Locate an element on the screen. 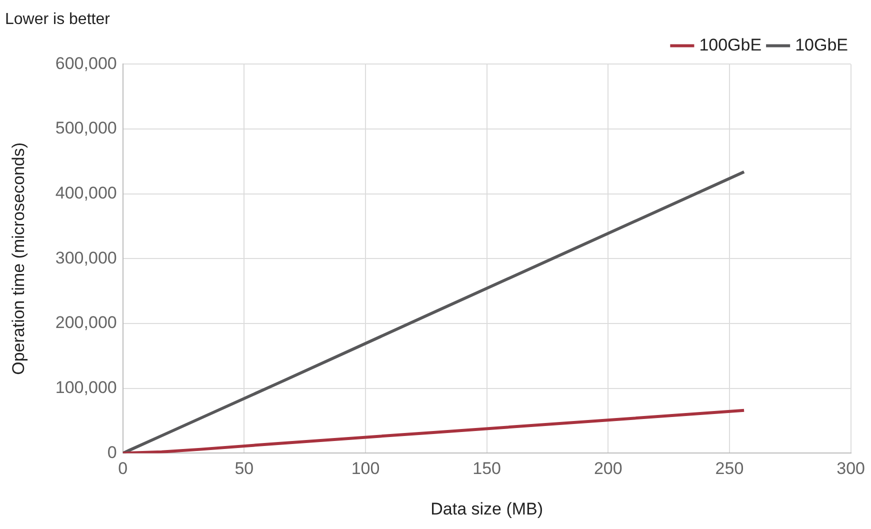  x-tick-label: 150 is located at coordinates (487, 468).